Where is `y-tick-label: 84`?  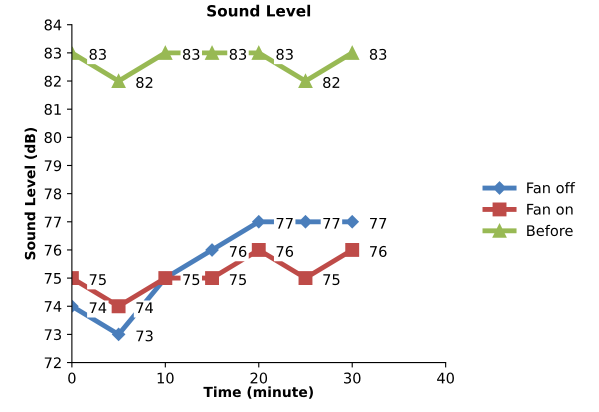 y-tick-label: 84 is located at coordinates (53, 24).